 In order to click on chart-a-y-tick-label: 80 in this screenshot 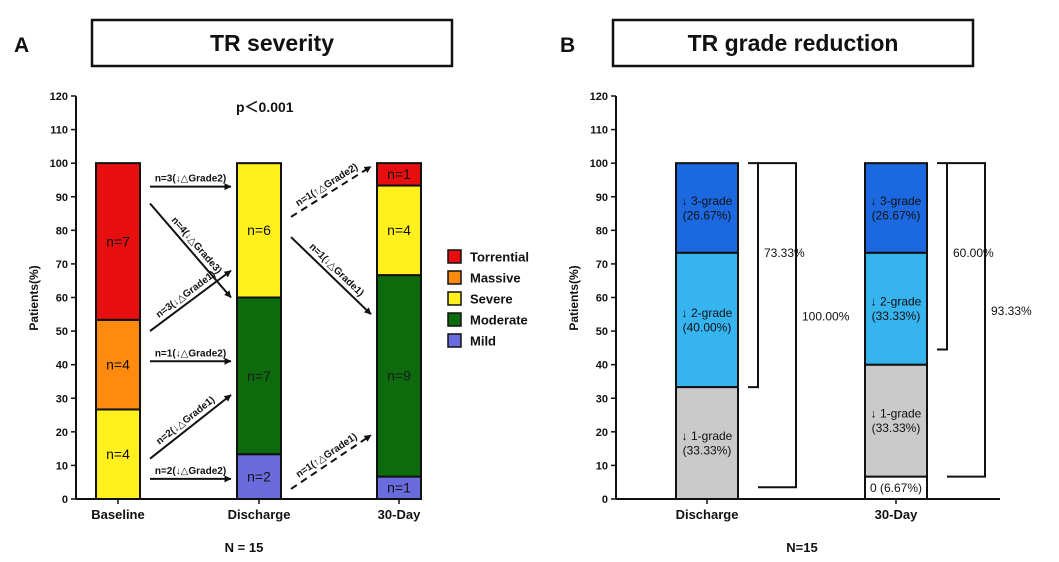, I will do `click(62, 231)`.